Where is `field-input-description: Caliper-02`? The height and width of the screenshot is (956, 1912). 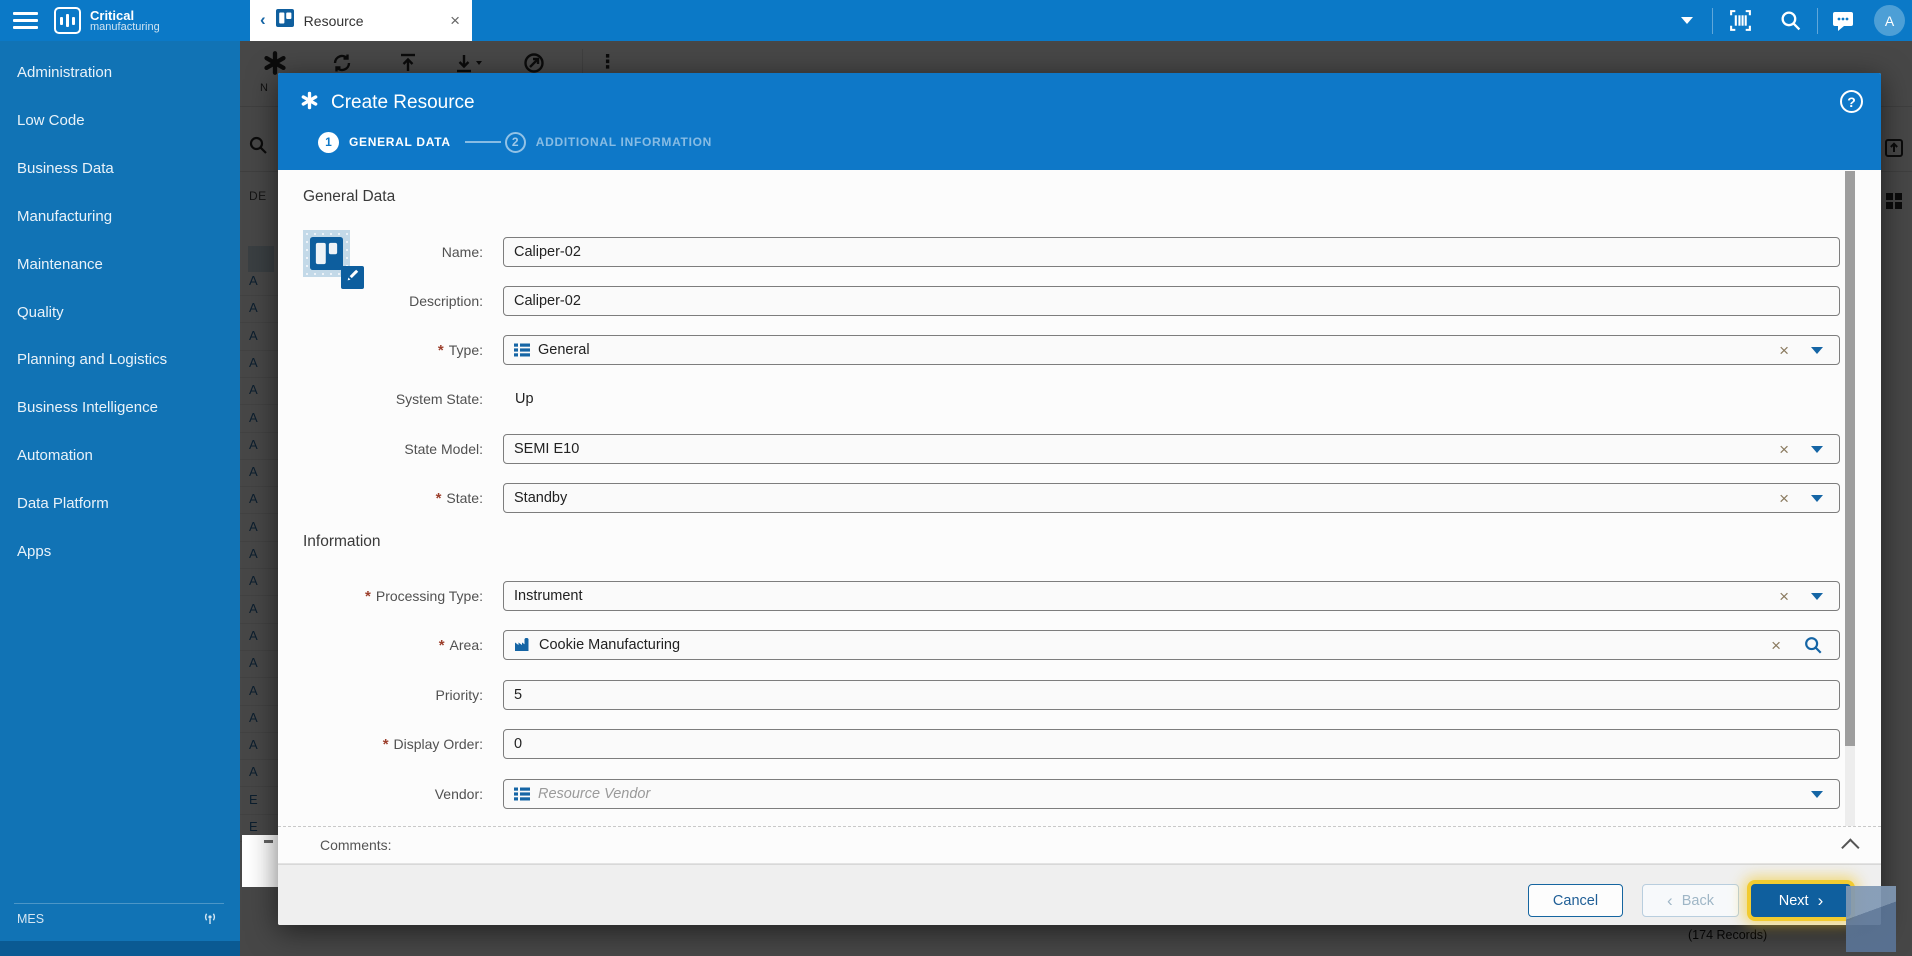
field-input-description: Caliper-02 is located at coordinates (1171, 301).